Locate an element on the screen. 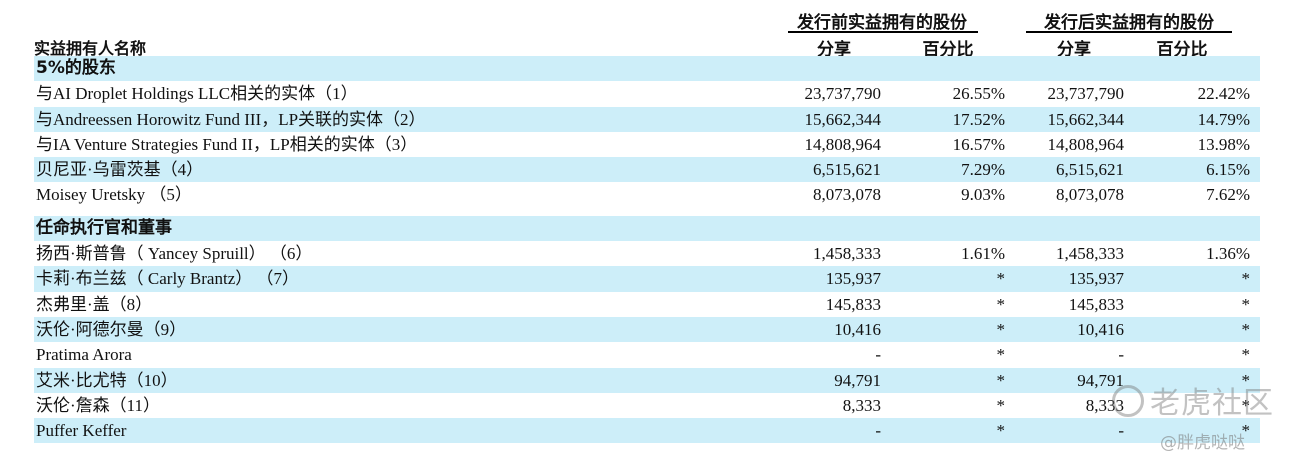 The height and width of the screenshot is (473, 1301). pre-percent-cell: 17.52% is located at coordinates (978, 119).